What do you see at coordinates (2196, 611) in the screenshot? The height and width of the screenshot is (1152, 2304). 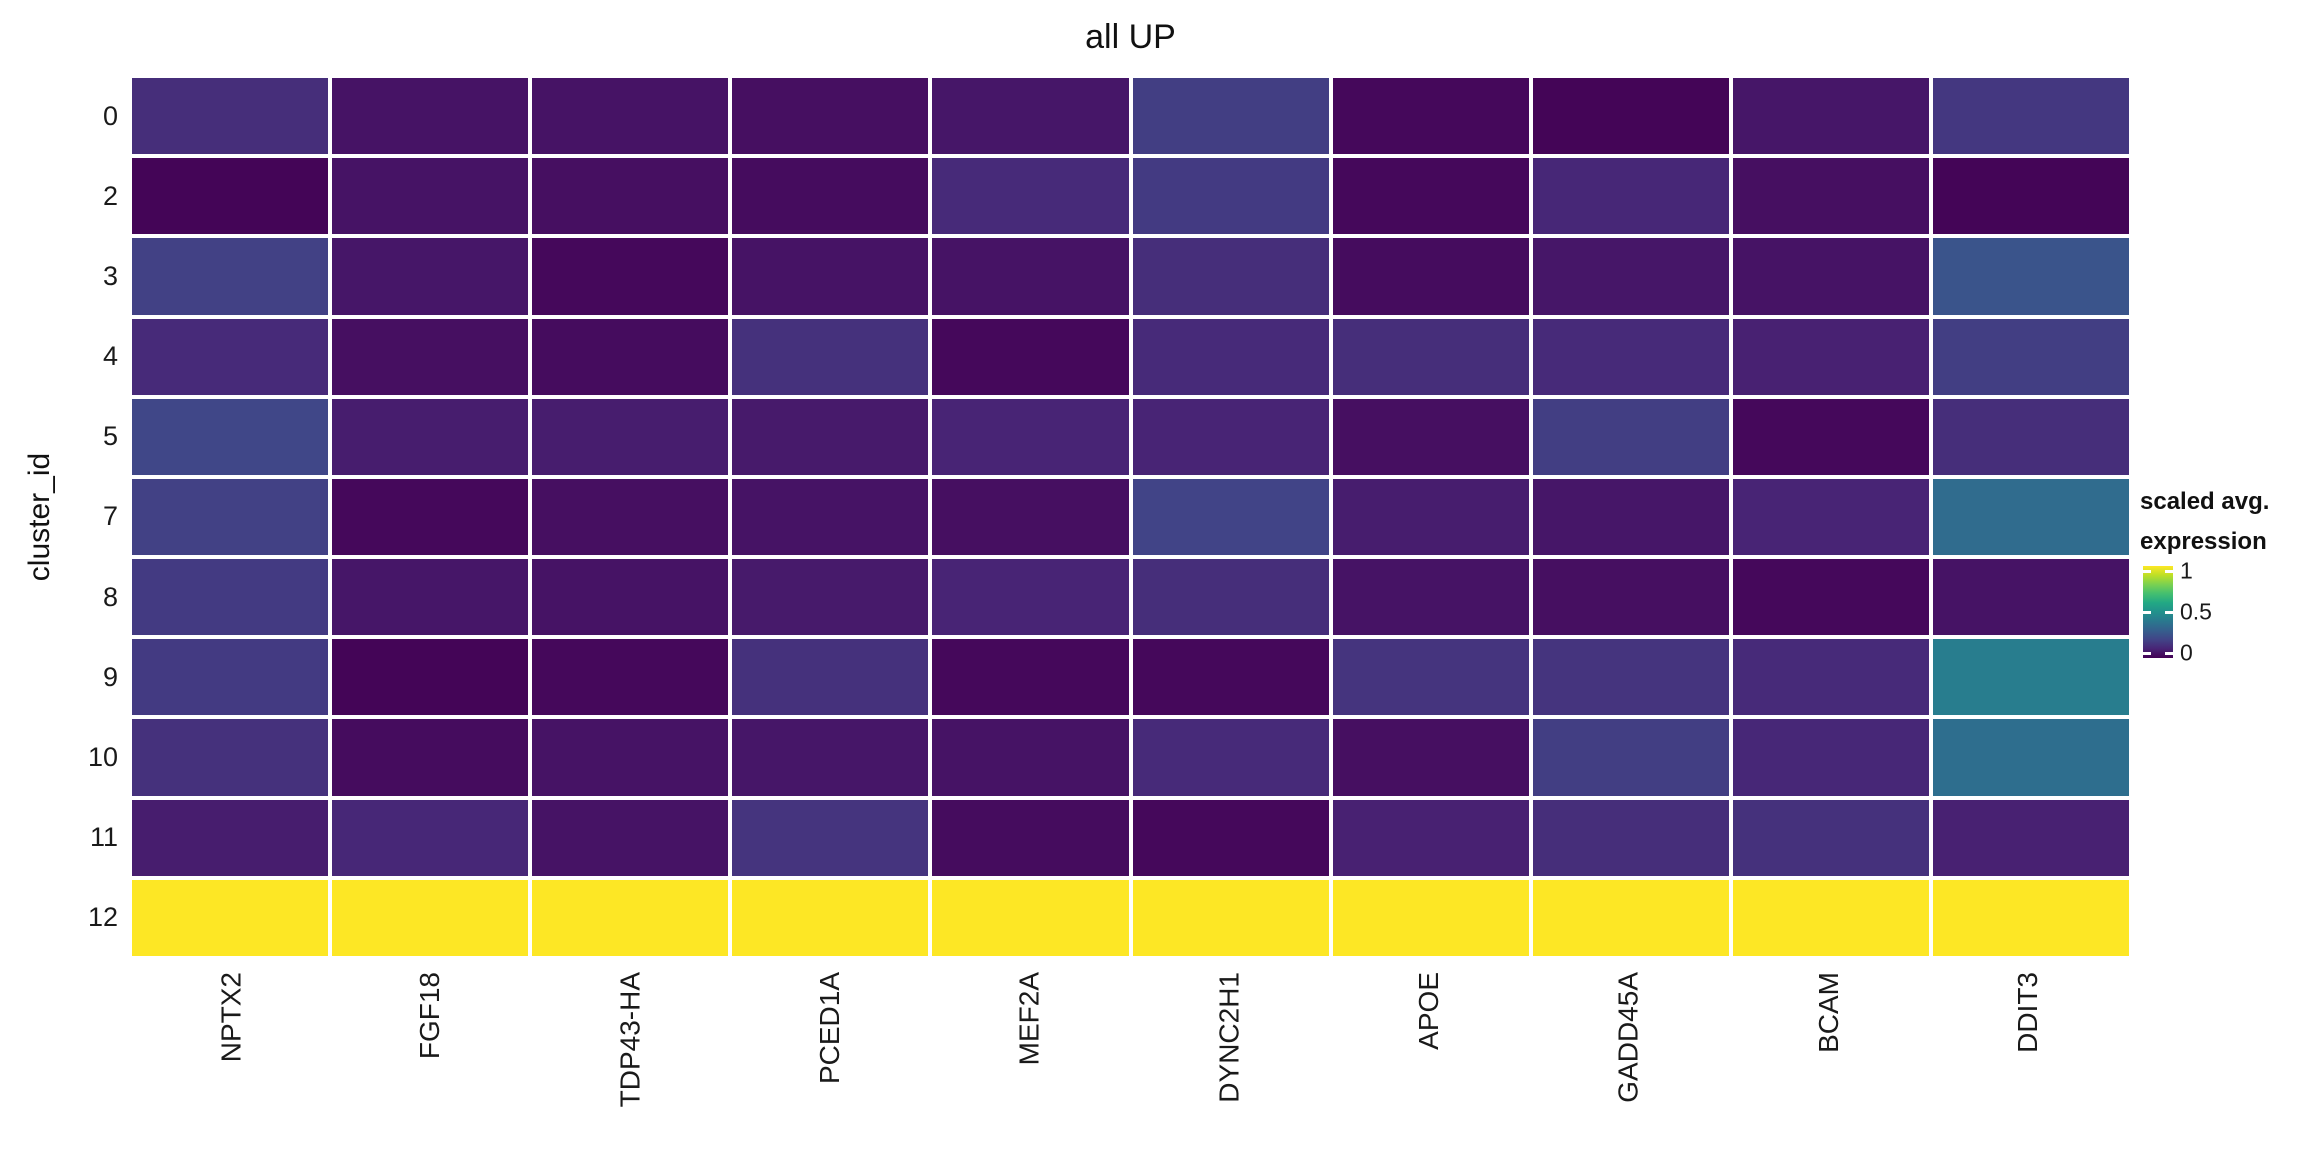 I see `legend-tick-label: 0.5` at bounding box center [2196, 611].